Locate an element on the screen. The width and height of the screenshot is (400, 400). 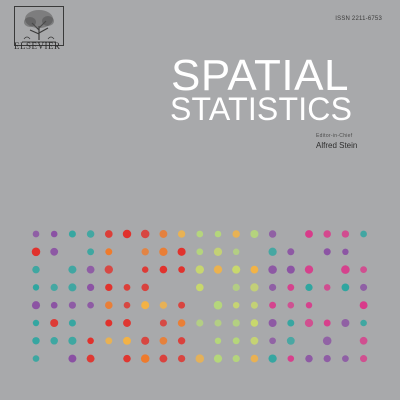
publisher-wordmark: ELSEVIER is located at coordinates (37, 46).